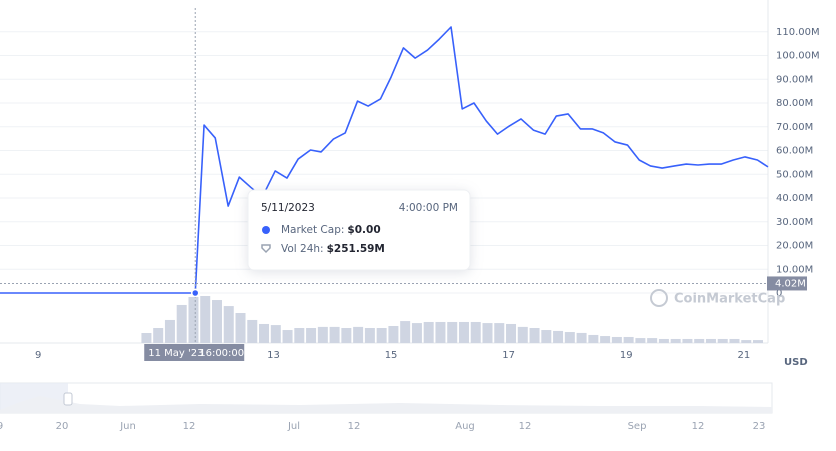 The height and width of the screenshot is (451, 836). What do you see at coordinates (463, 316) in the screenshot?
I see `volume-bars: CoinMarketCap` at bounding box center [463, 316].